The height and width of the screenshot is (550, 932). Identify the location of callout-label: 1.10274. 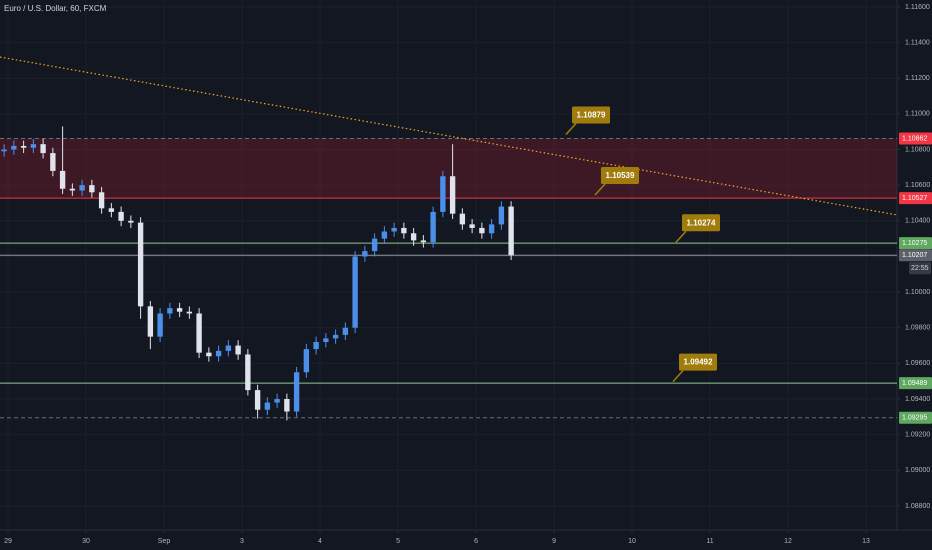
(701, 222).